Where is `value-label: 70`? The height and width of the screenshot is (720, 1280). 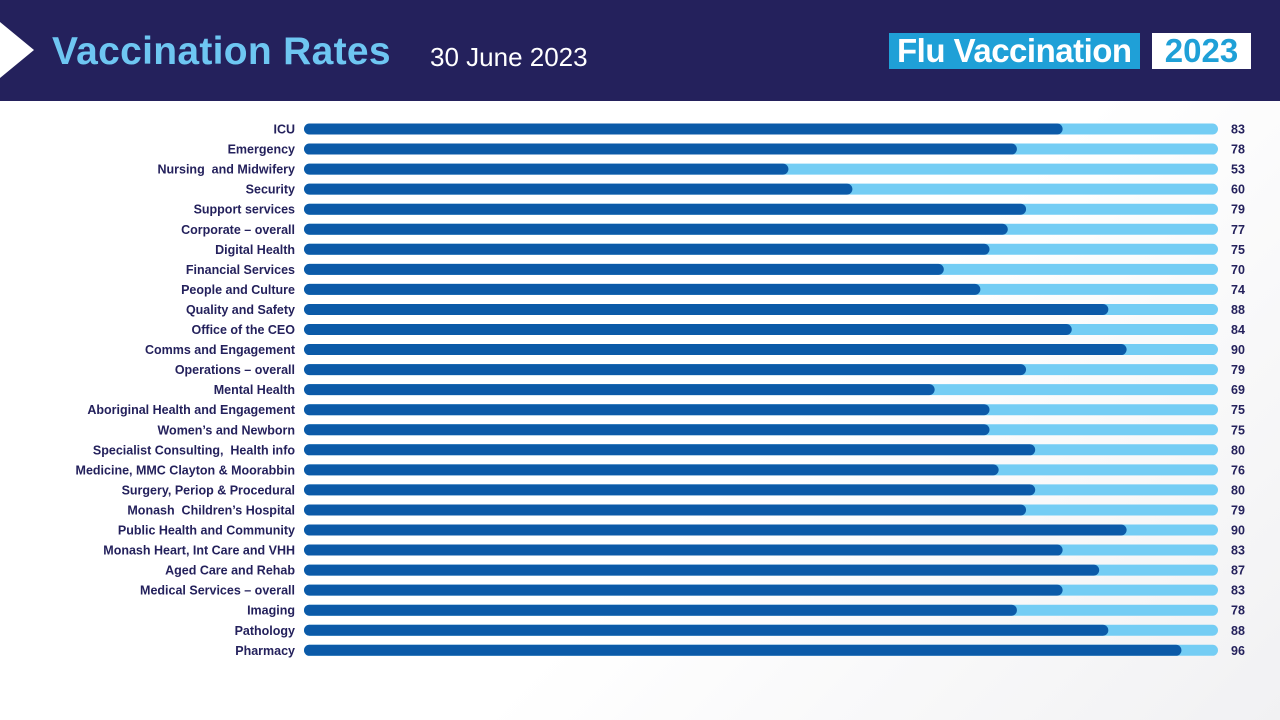
value-label: 70 is located at coordinates (1238, 270).